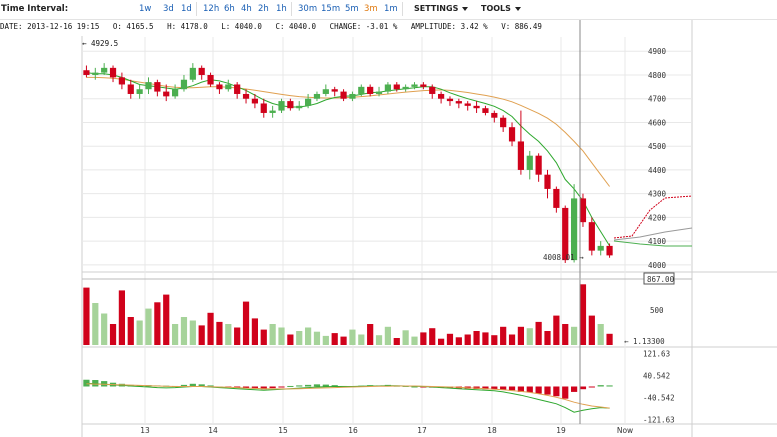 The width and height of the screenshot is (777, 437). I want to click on price-axis-label: 4100, so click(657, 241).